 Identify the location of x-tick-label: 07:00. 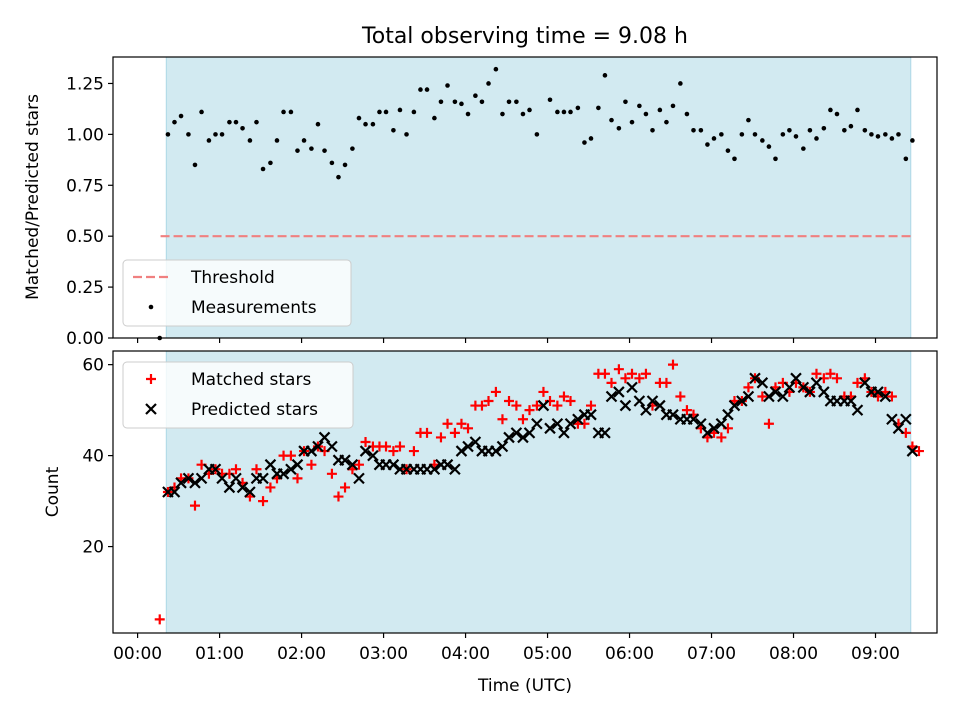
(711, 654).